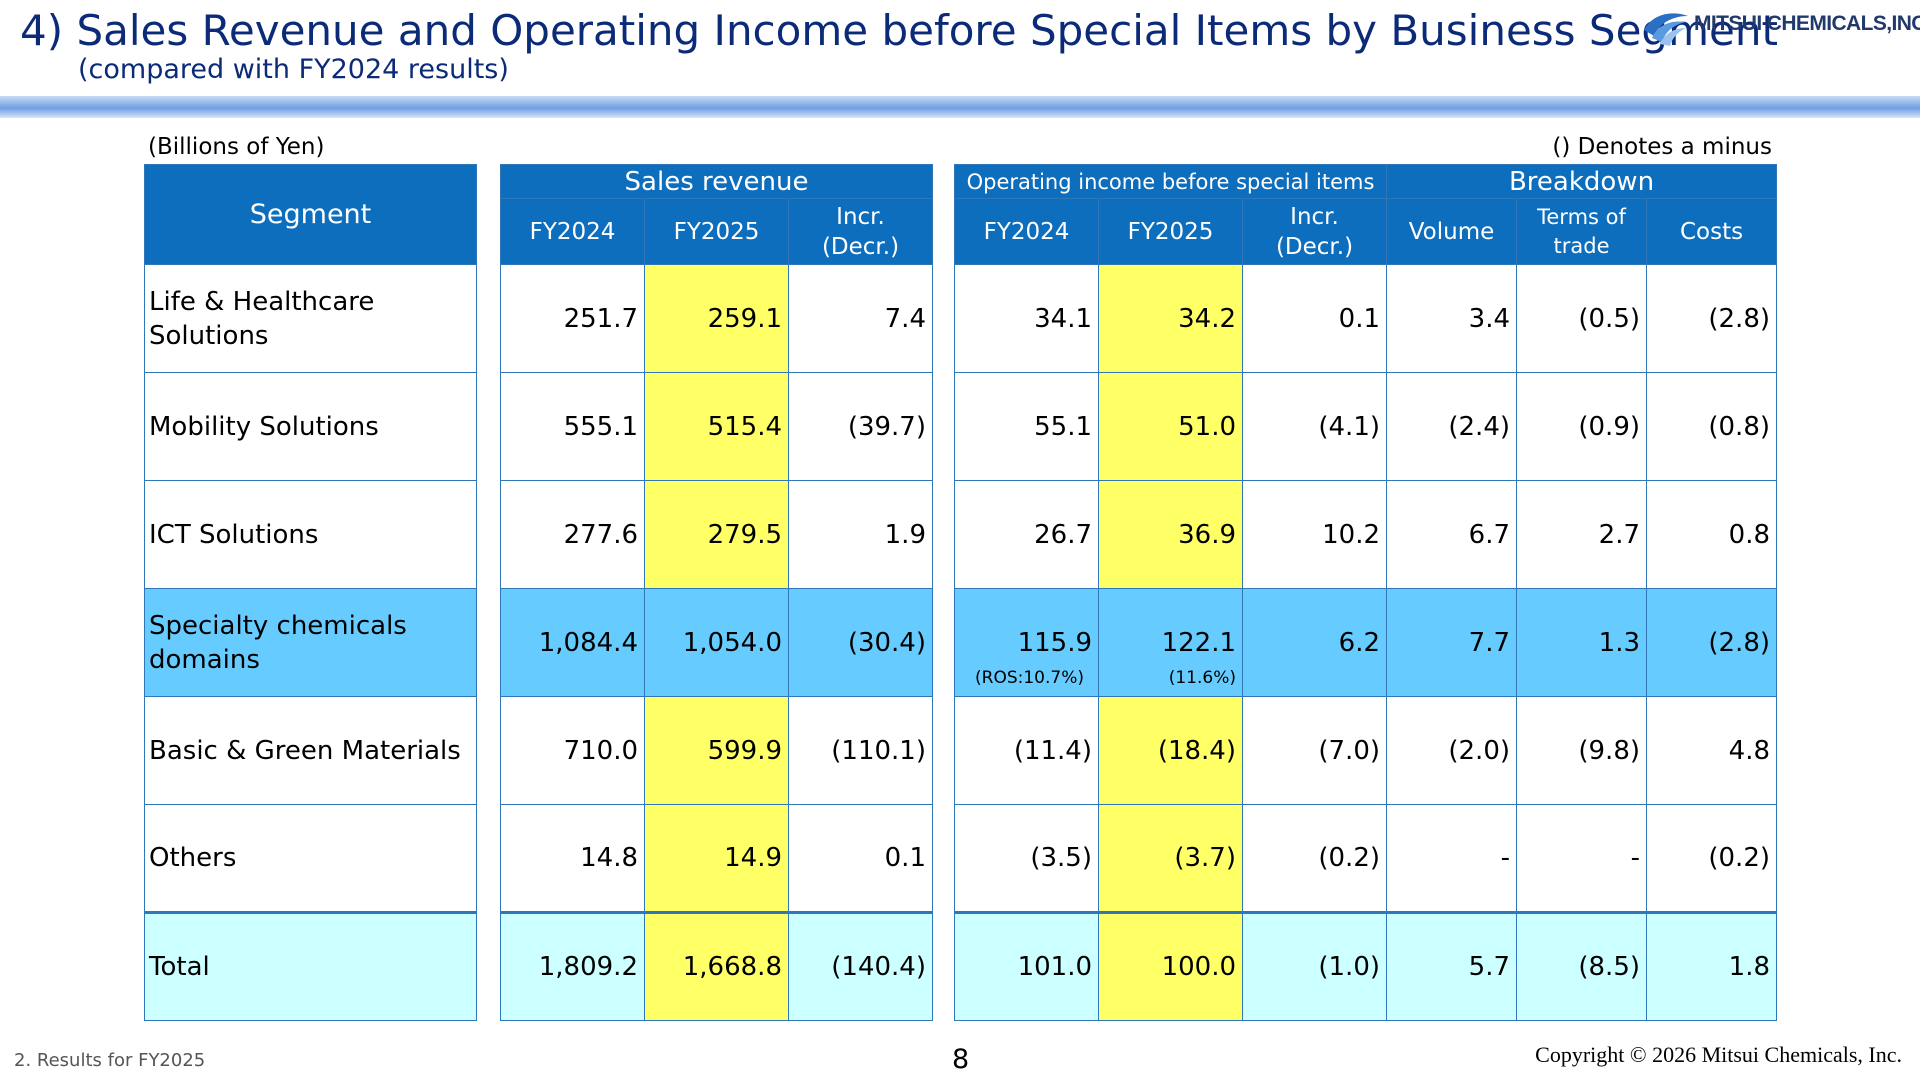 Image resolution: width=1920 pixels, height=1080 pixels. I want to click on segment-name: Life & Healthcare Solutions, so click(310, 318).